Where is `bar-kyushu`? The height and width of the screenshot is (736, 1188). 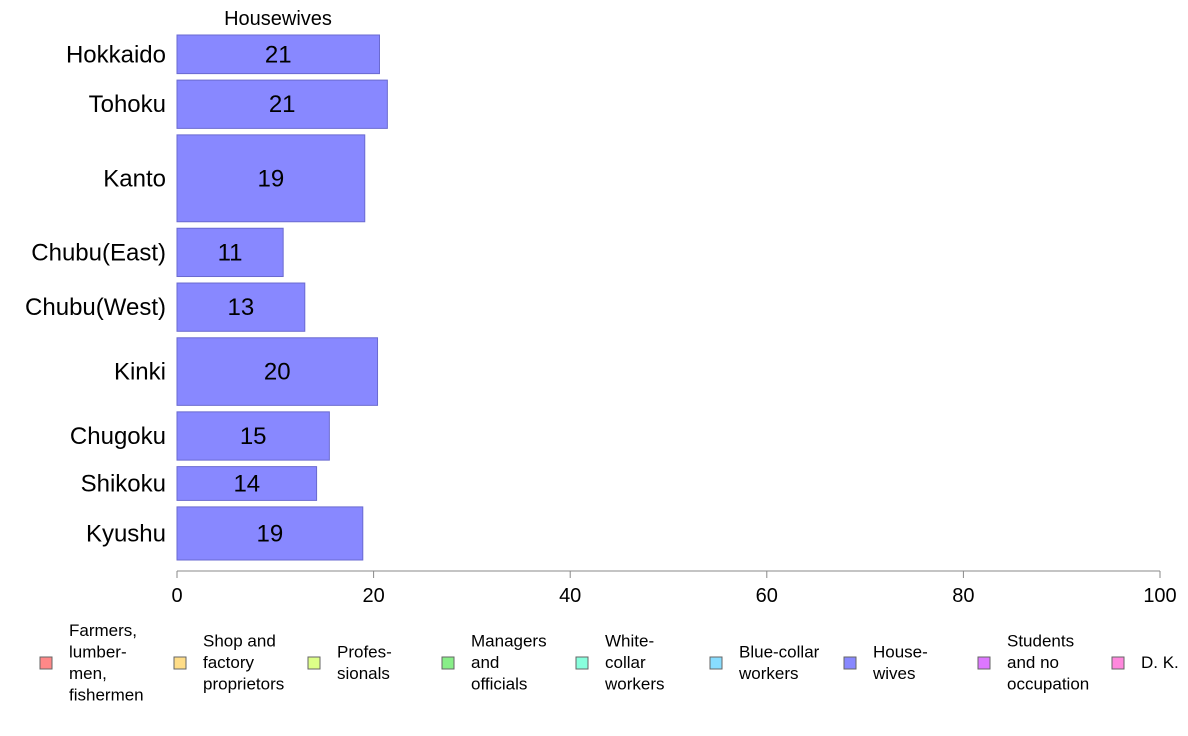 bar-kyushu is located at coordinates (270, 533).